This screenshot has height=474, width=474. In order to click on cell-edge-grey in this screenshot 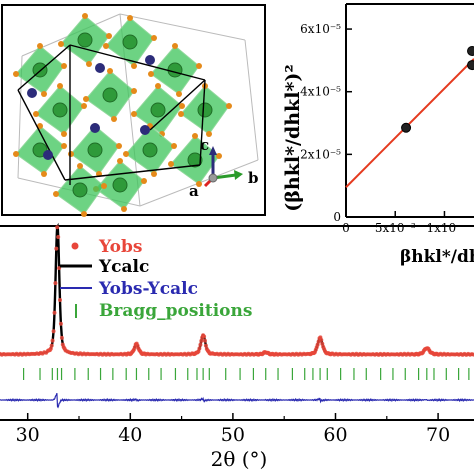, I will do `click(182, 27)`.